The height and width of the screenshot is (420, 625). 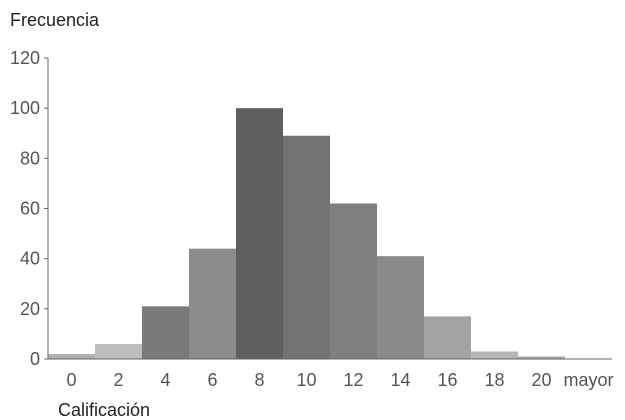 I want to click on x-axis-title: Calificación, so click(x=104, y=410).